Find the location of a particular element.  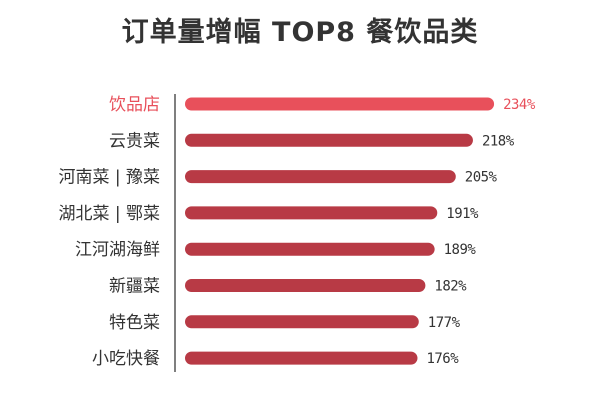

value-label: 218% is located at coordinates (498, 141).